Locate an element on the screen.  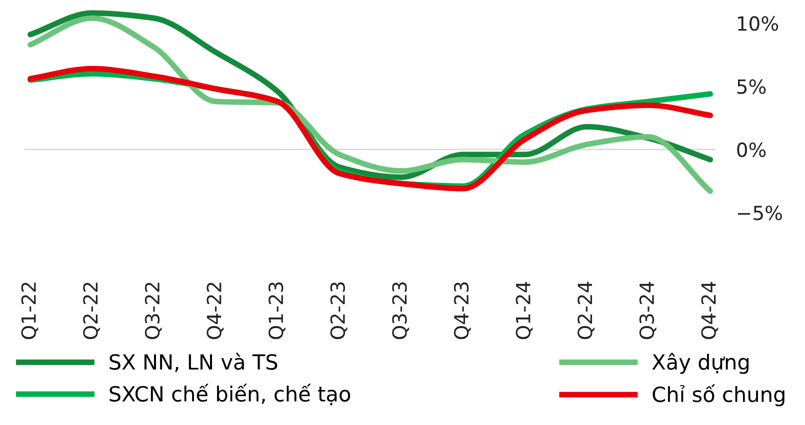
x-tick-label: Q2-23 is located at coordinates (339, 311).